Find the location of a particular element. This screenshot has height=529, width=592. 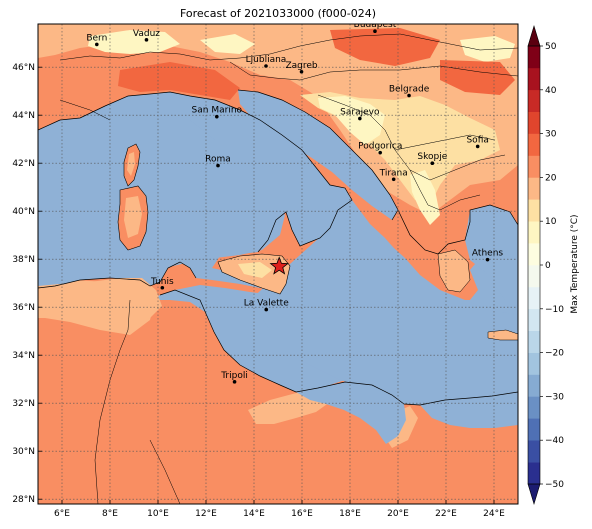

city-label: Tripoli is located at coordinates (234, 376).